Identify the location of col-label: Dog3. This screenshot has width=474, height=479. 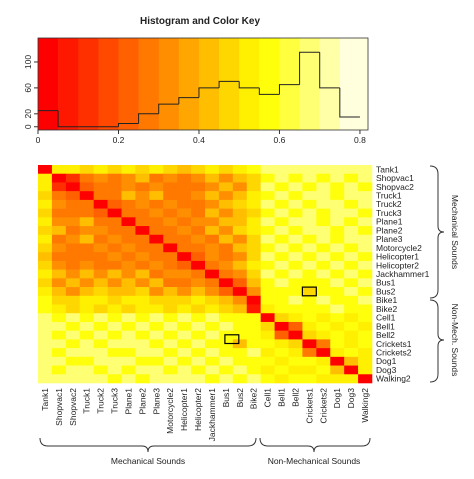
(351, 398).